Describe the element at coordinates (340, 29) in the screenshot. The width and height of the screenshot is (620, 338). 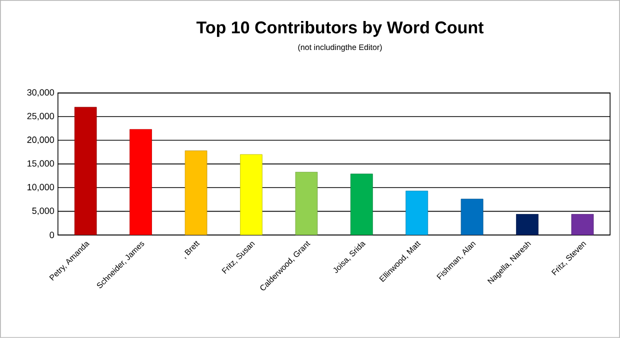
I see `chart-title: Top 10 Contributors by Word Count` at that location.